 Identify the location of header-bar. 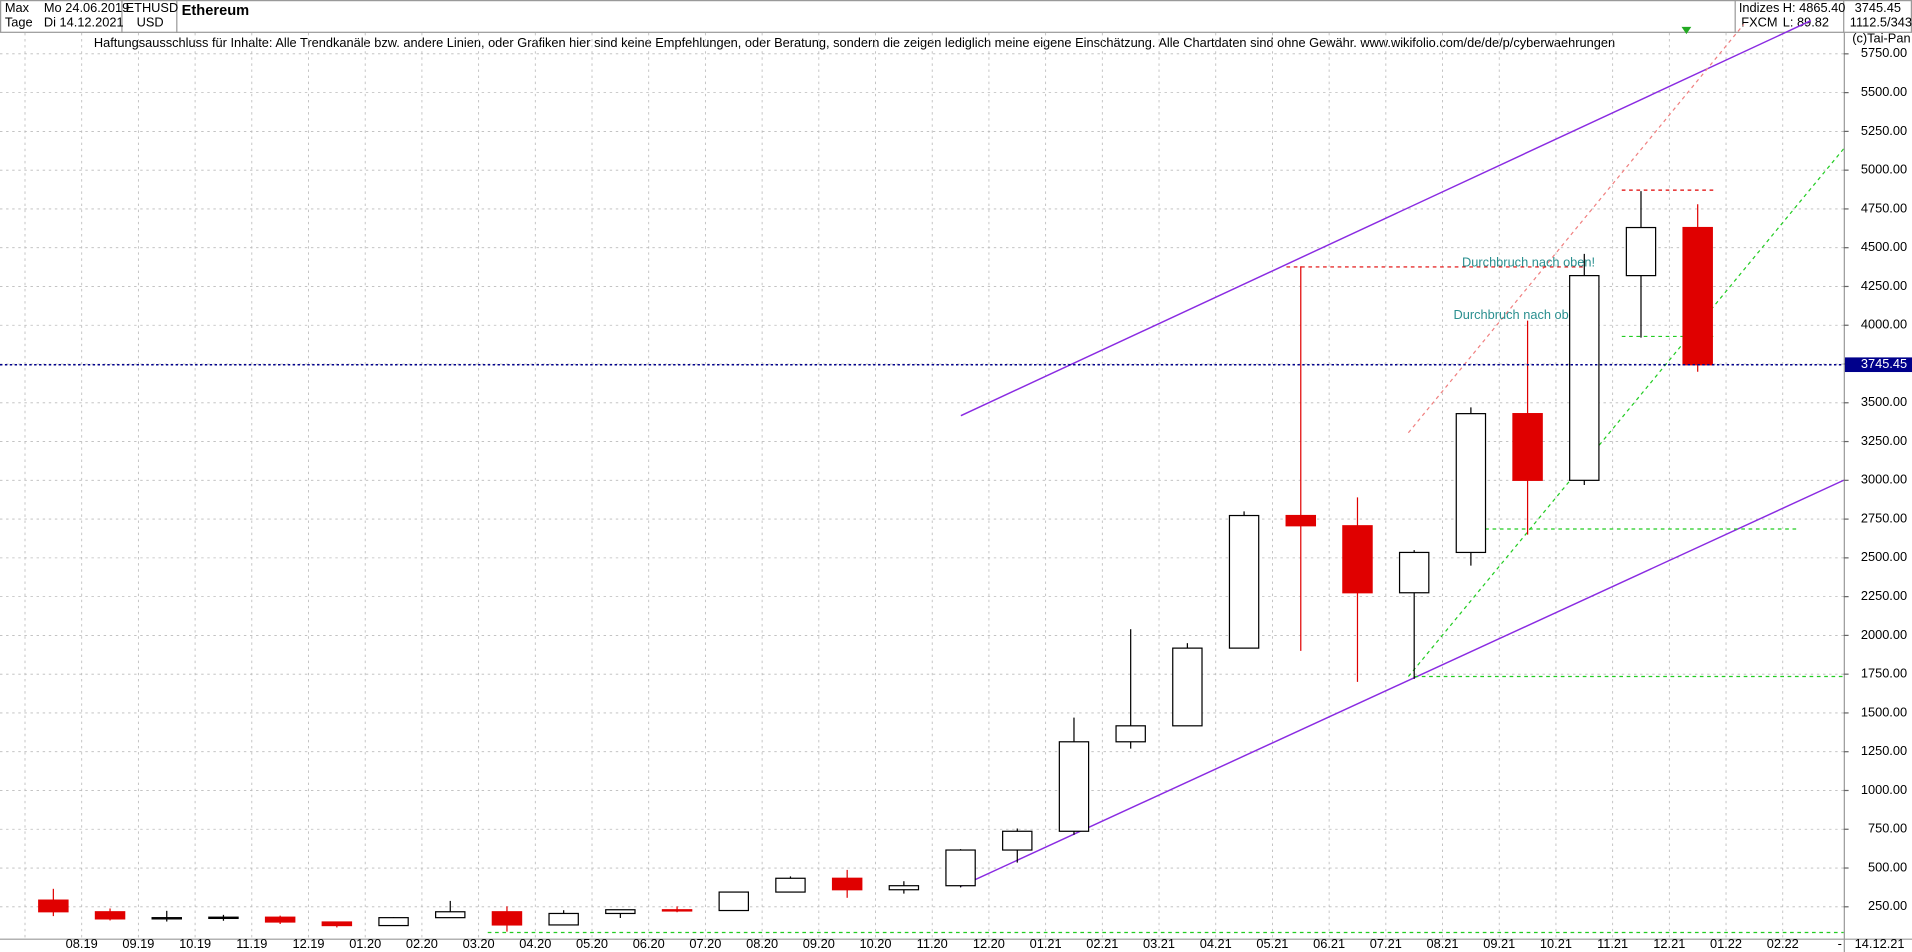
(956, 16).